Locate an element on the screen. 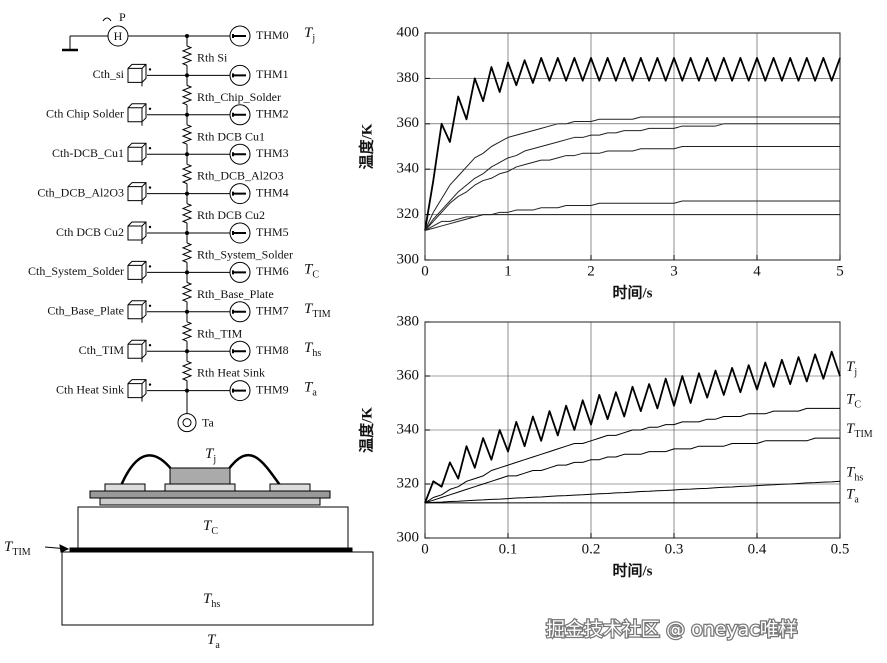 This screenshot has width=887, height=663. capacitor-label: Cth-DCB_Cu1 is located at coordinates (88, 153).